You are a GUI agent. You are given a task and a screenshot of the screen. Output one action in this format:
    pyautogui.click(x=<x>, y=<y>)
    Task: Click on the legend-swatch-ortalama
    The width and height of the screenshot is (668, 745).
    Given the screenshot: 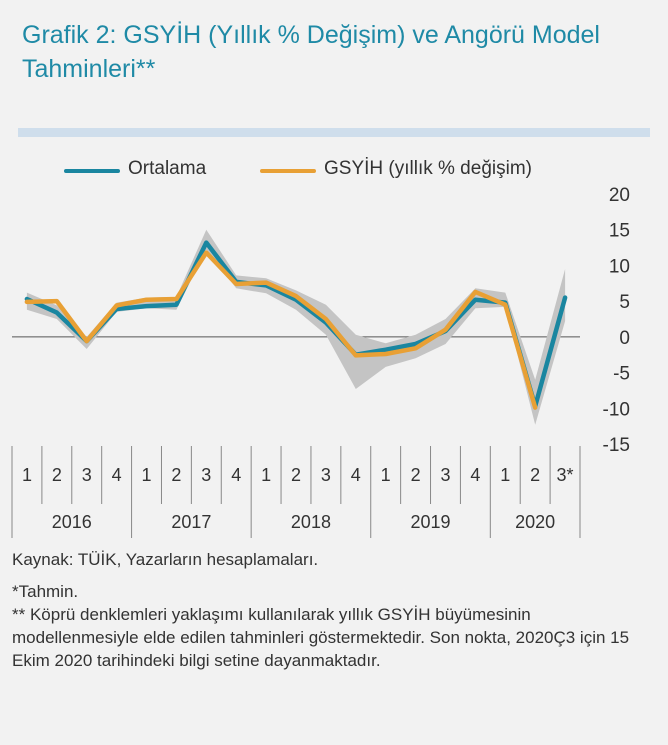 What is the action you would take?
    pyautogui.click(x=92, y=171)
    